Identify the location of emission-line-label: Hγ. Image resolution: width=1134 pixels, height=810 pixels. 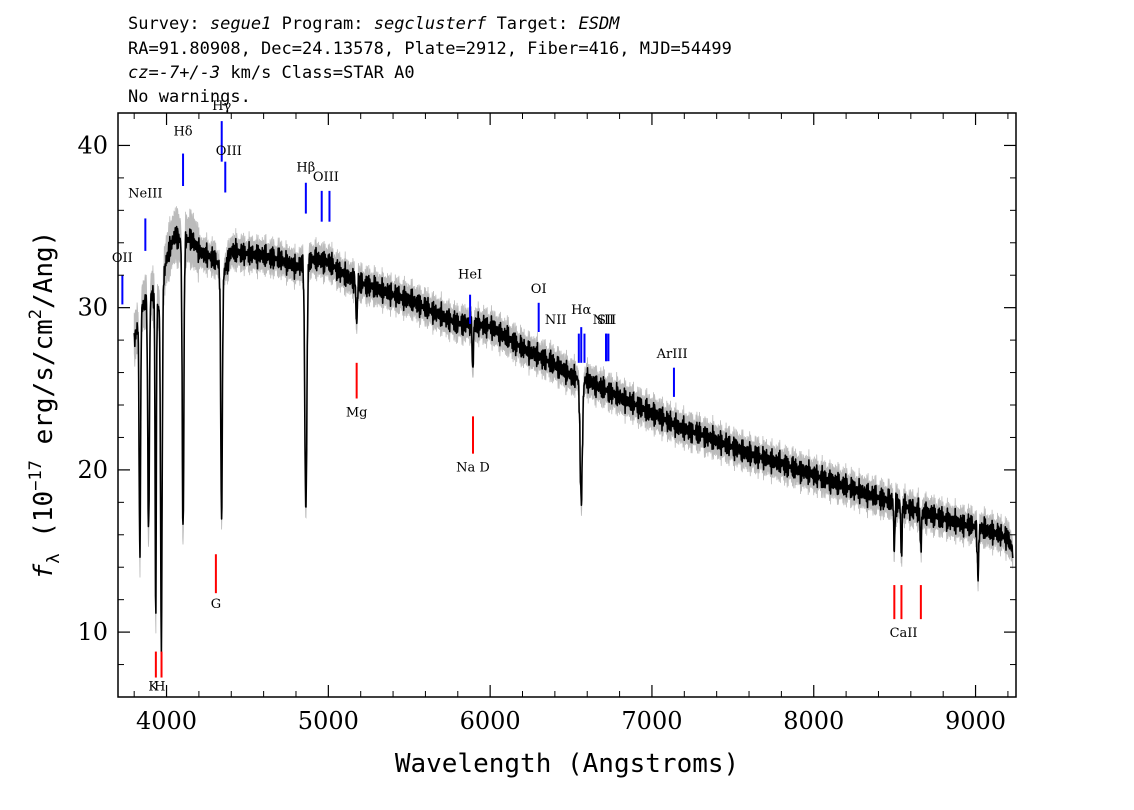
(221, 106).